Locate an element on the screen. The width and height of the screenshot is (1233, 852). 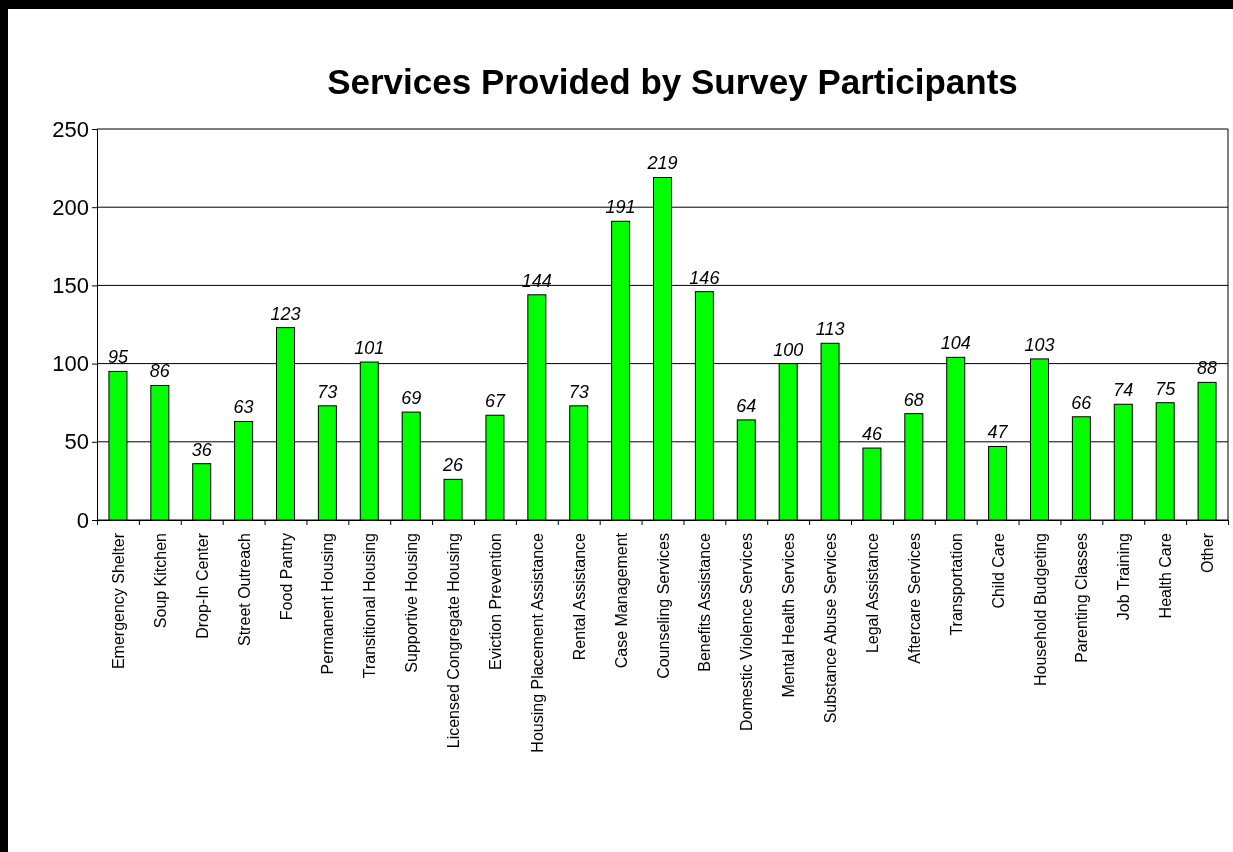
y-tick-label: 150 is located at coordinates (70, 285).